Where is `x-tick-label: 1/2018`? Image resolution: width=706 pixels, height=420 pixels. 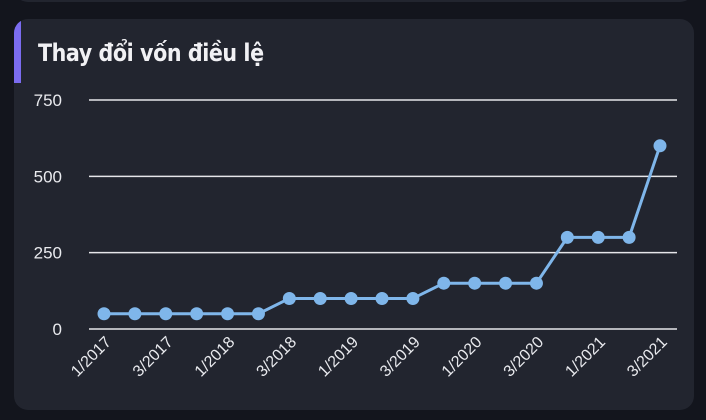
x-tick-label: 1/2018 is located at coordinates (215, 357).